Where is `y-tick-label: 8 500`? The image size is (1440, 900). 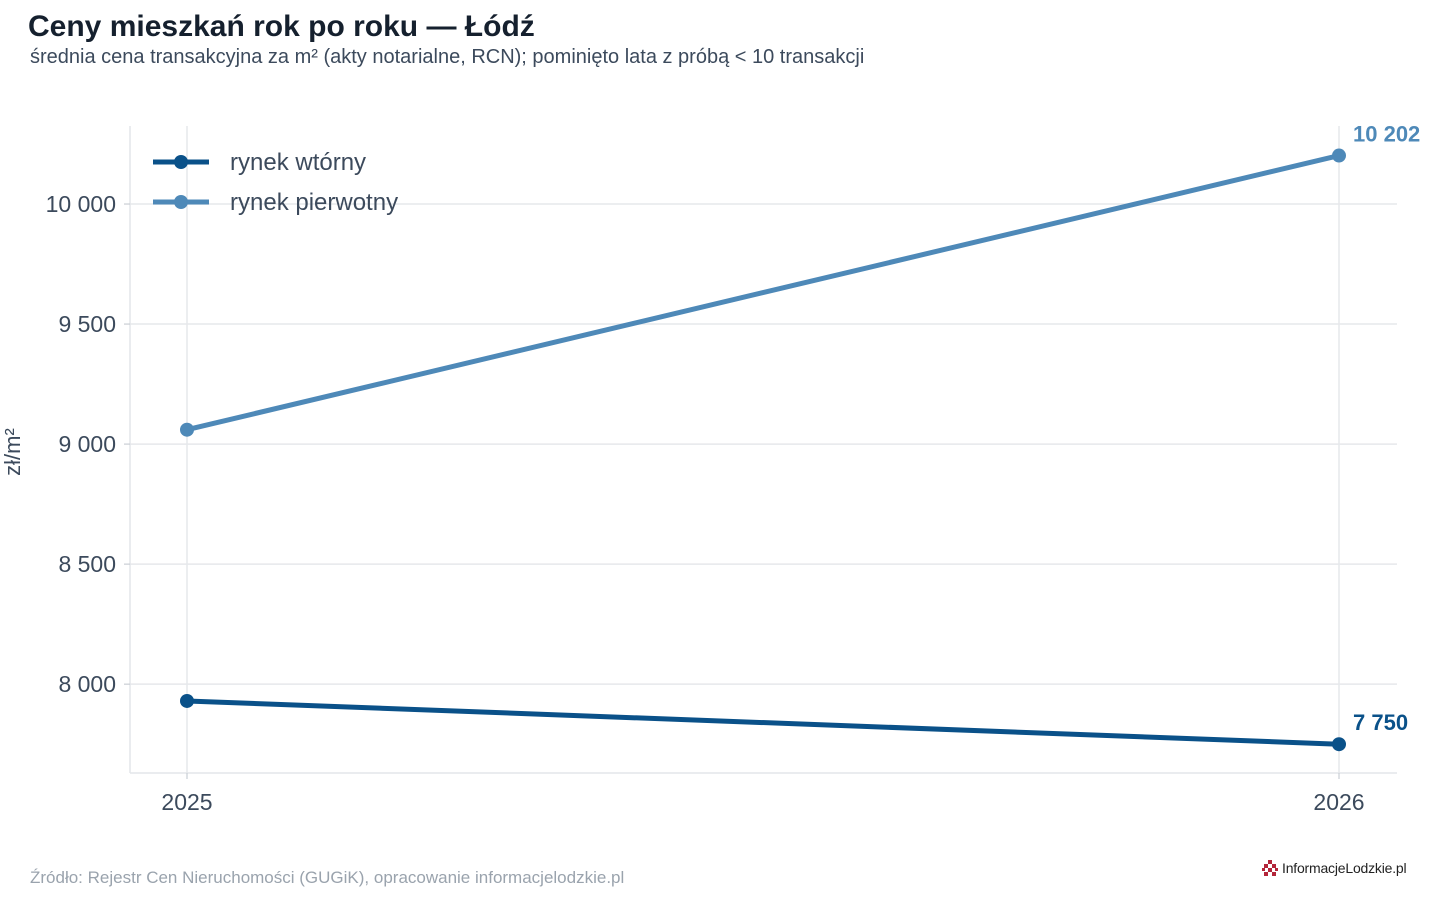 y-tick-label: 8 500 is located at coordinates (87, 564).